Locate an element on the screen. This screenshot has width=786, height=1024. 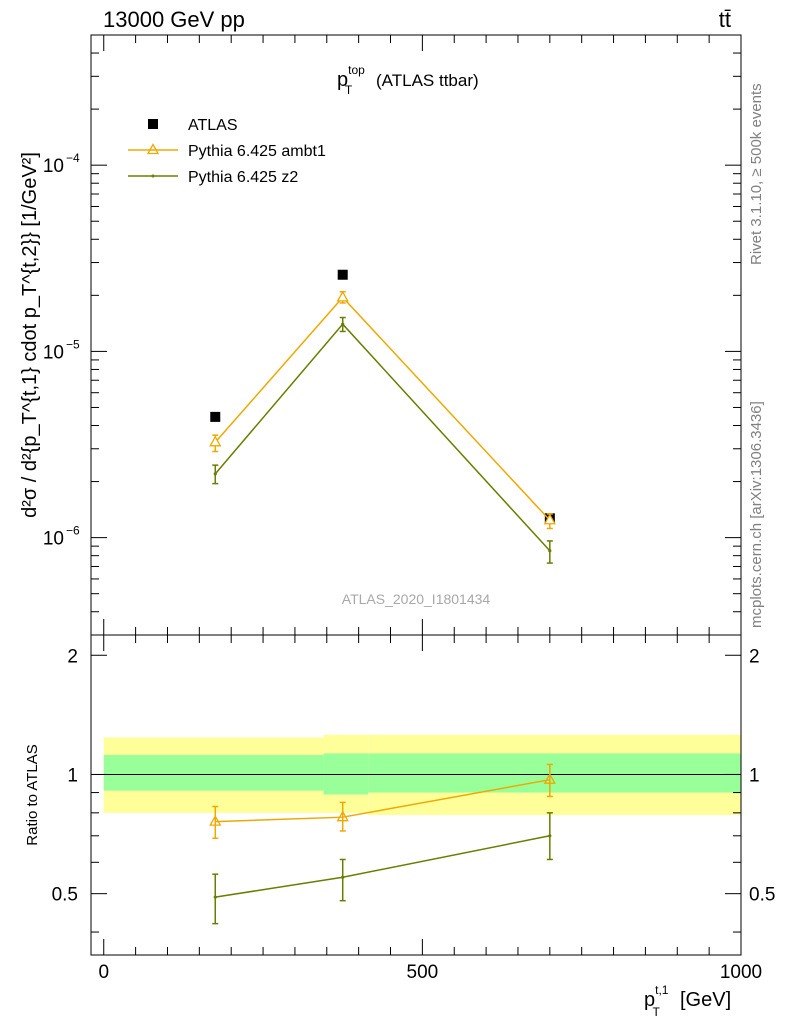
watermark: ATLAS_2020_I1801434 is located at coordinates (416, 599).